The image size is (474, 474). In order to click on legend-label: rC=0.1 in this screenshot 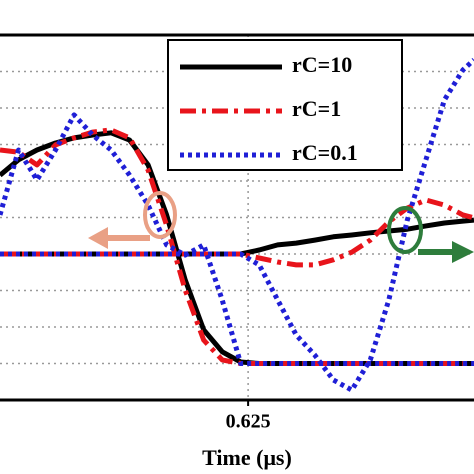, I will do `click(325, 152)`.